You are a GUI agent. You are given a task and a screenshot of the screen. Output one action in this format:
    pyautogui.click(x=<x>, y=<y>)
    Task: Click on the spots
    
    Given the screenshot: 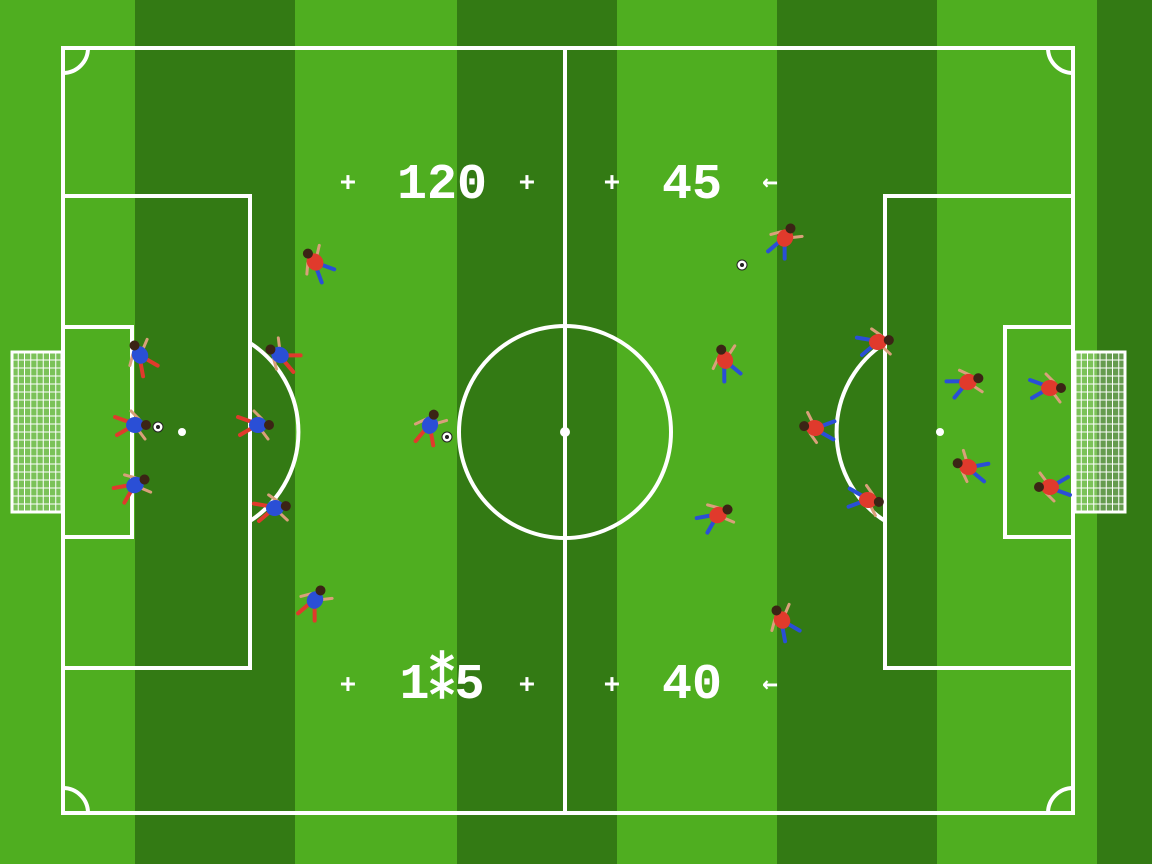 What is the action you would take?
    pyautogui.click(x=561, y=432)
    